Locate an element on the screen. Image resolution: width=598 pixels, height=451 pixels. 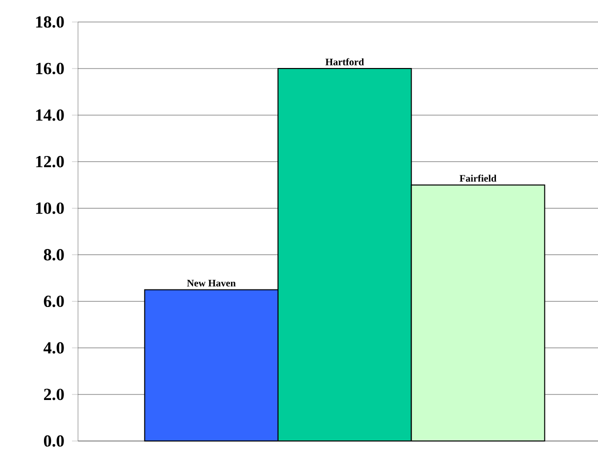
y-tick-label: 16.0 is located at coordinates (50, 68).